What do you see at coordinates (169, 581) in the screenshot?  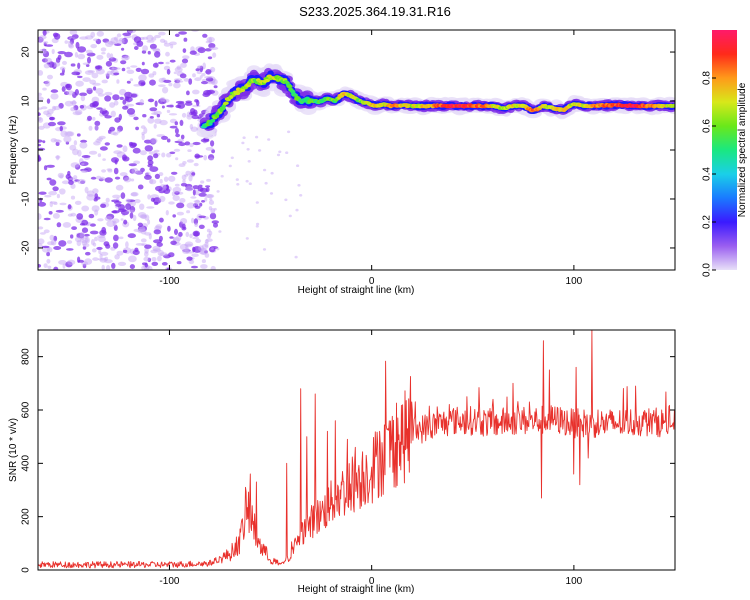 I see `snr-xtick-label: -100` at bounding box center [169, 581].